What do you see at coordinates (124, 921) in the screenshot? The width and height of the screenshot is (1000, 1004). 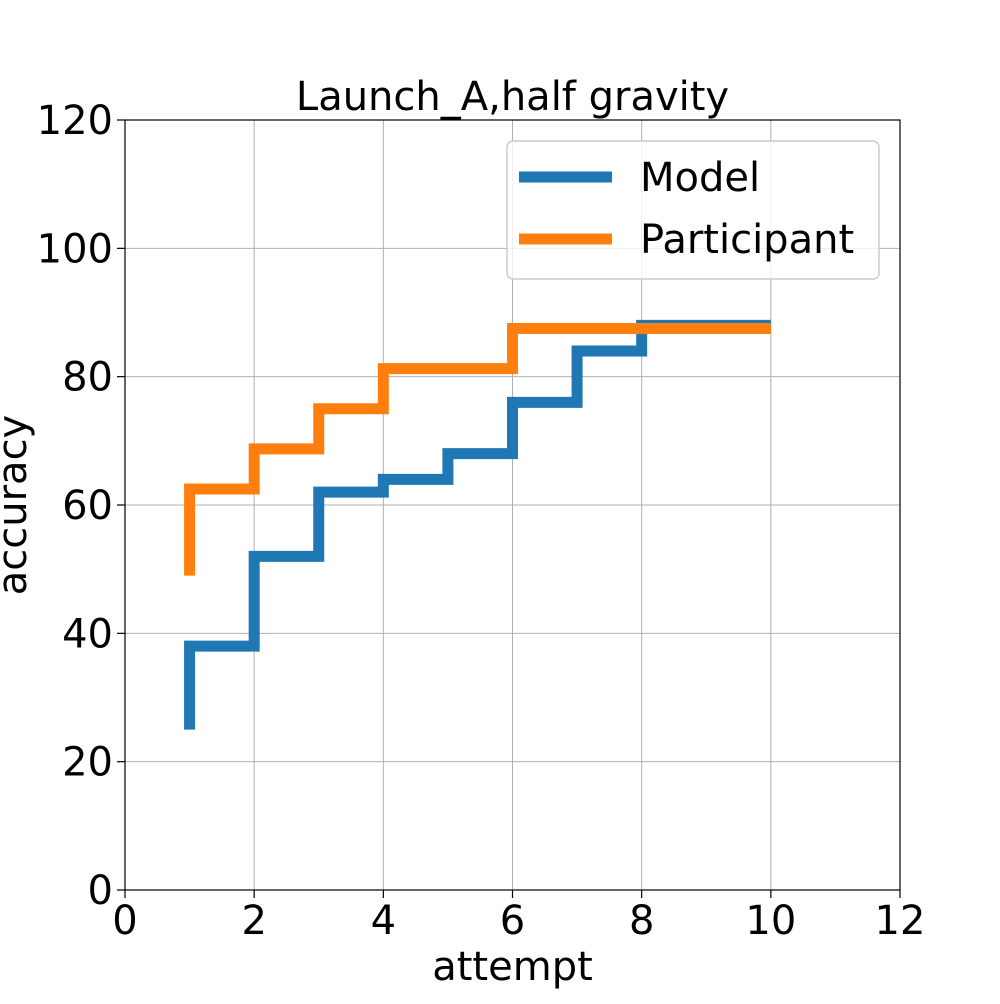 I see `x-tick-label: 0` at bounding box center [124, 921].